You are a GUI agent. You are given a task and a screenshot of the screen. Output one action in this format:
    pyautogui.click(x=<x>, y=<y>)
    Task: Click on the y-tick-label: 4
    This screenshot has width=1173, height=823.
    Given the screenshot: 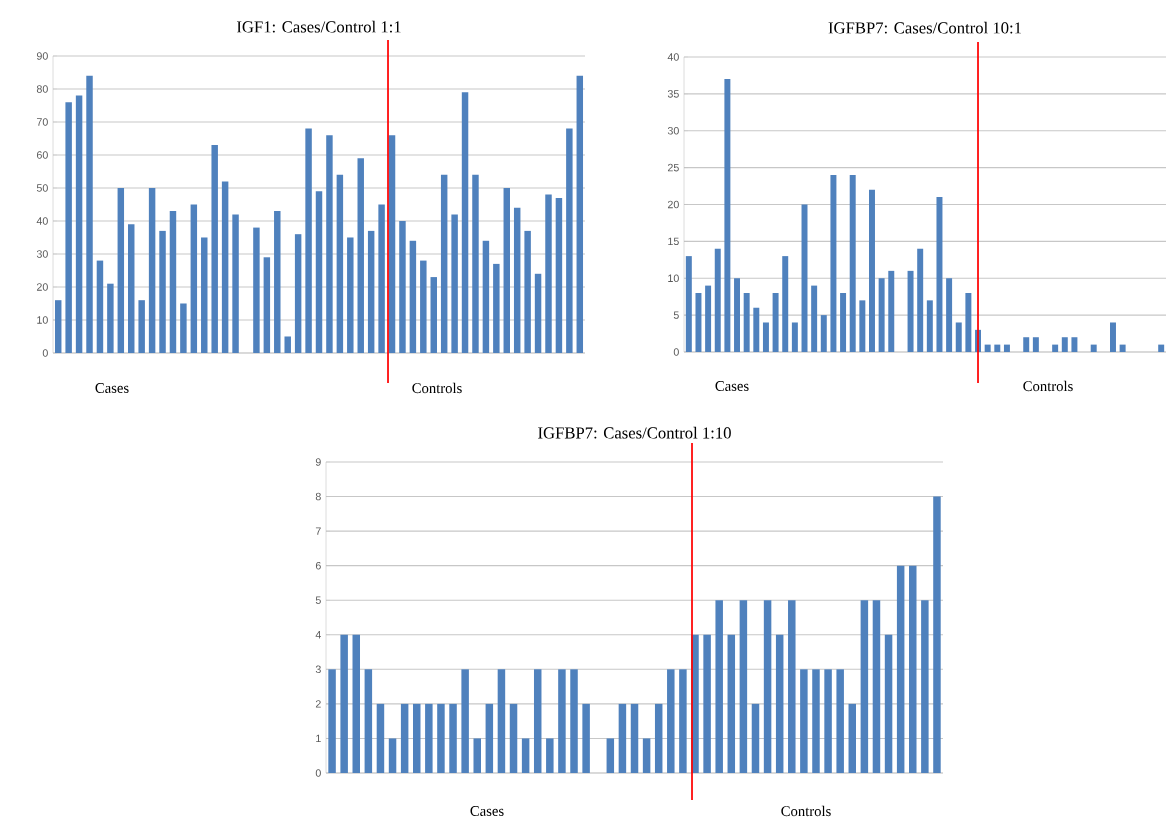 What is the action you would take?
    pyautogui.click(x=318, y=635)
    